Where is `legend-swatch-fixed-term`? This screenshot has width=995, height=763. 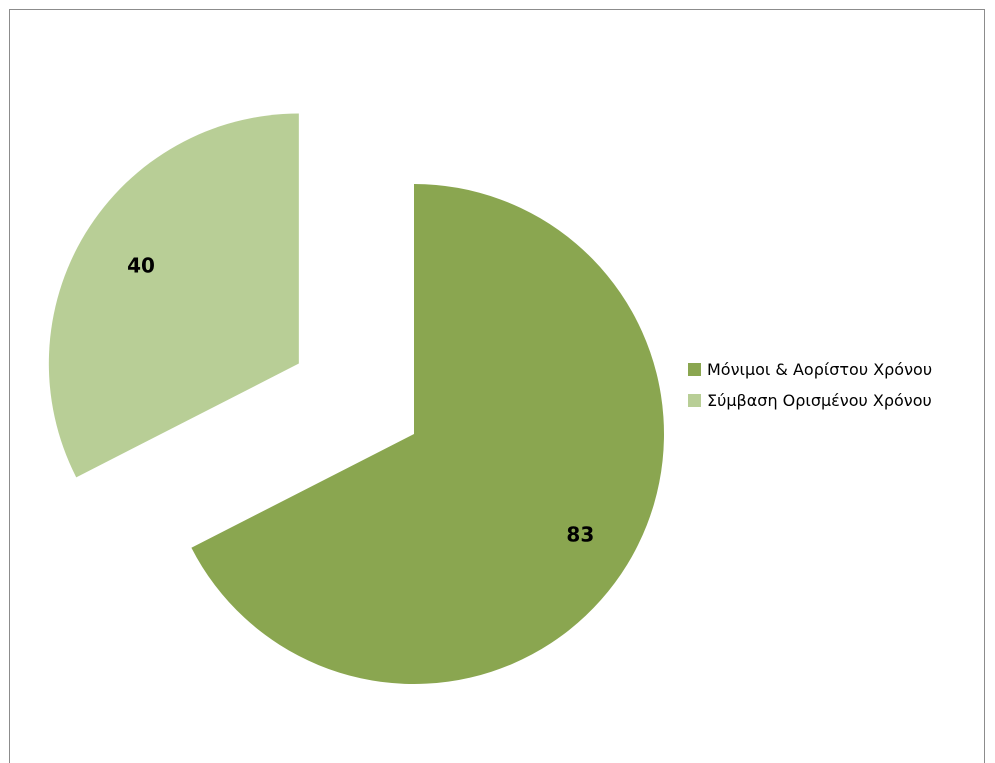 legend-swatch-fixed-term is located at coordinates (694, 400).